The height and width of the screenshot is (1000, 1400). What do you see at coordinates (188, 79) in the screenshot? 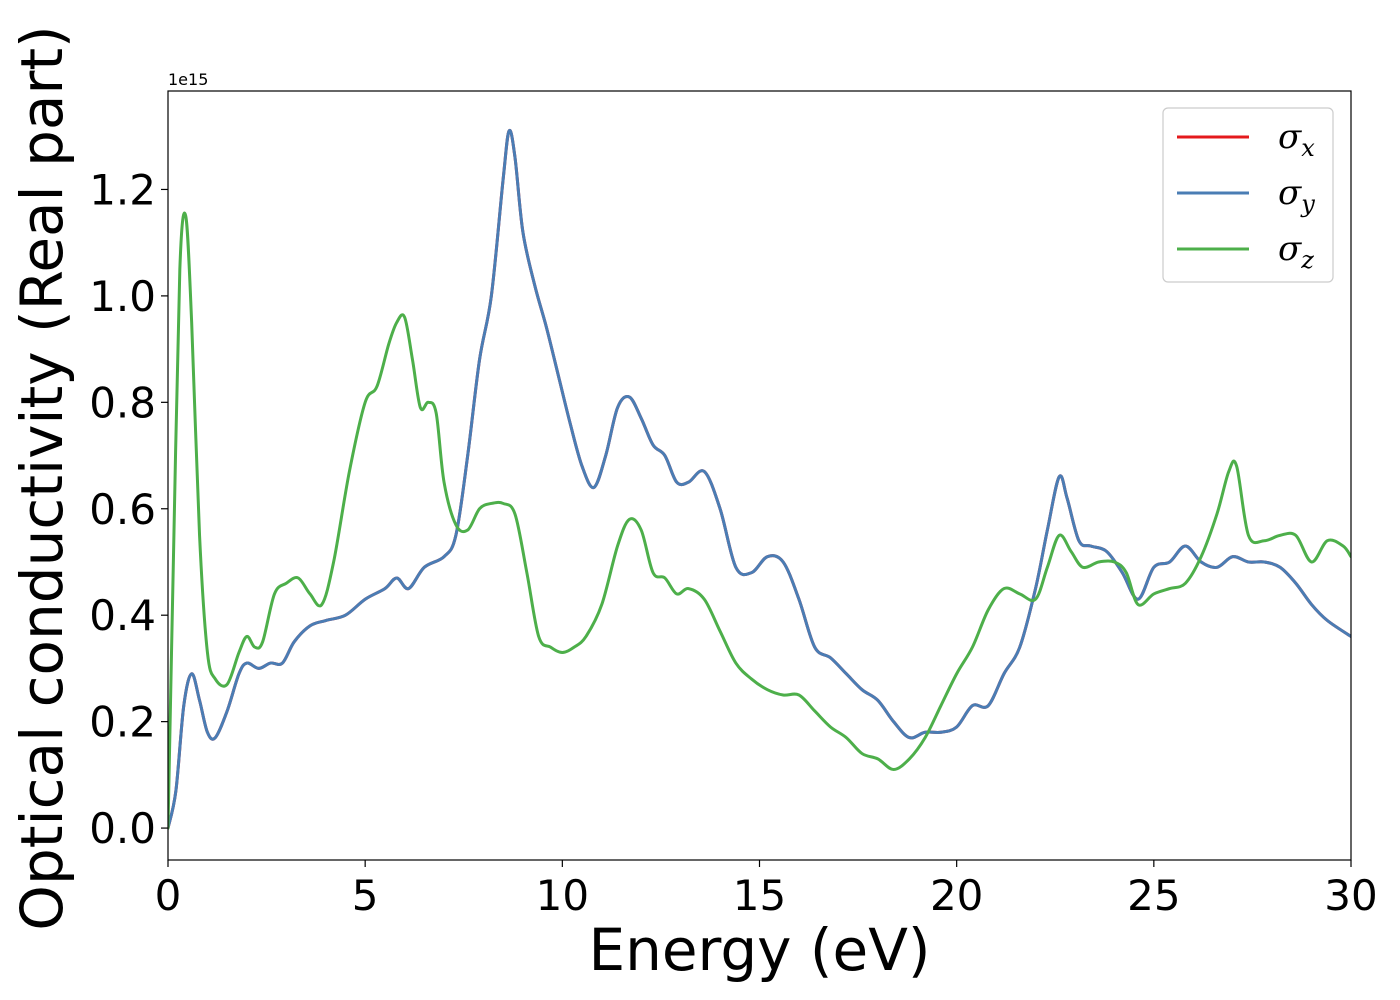
I see `y-offset-text: 1e15` at bounding box center [188, 79].